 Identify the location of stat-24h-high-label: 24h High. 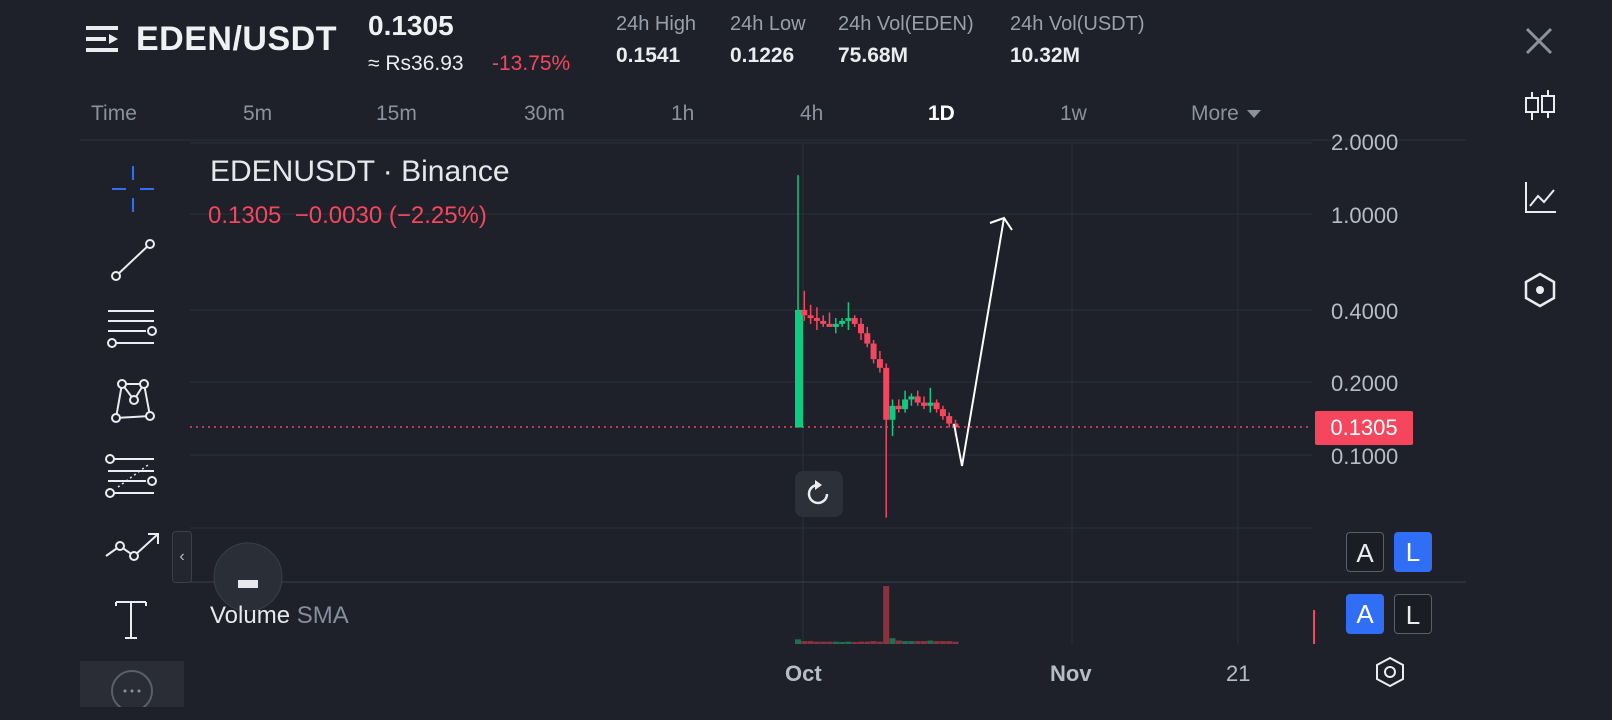
(656, 24).